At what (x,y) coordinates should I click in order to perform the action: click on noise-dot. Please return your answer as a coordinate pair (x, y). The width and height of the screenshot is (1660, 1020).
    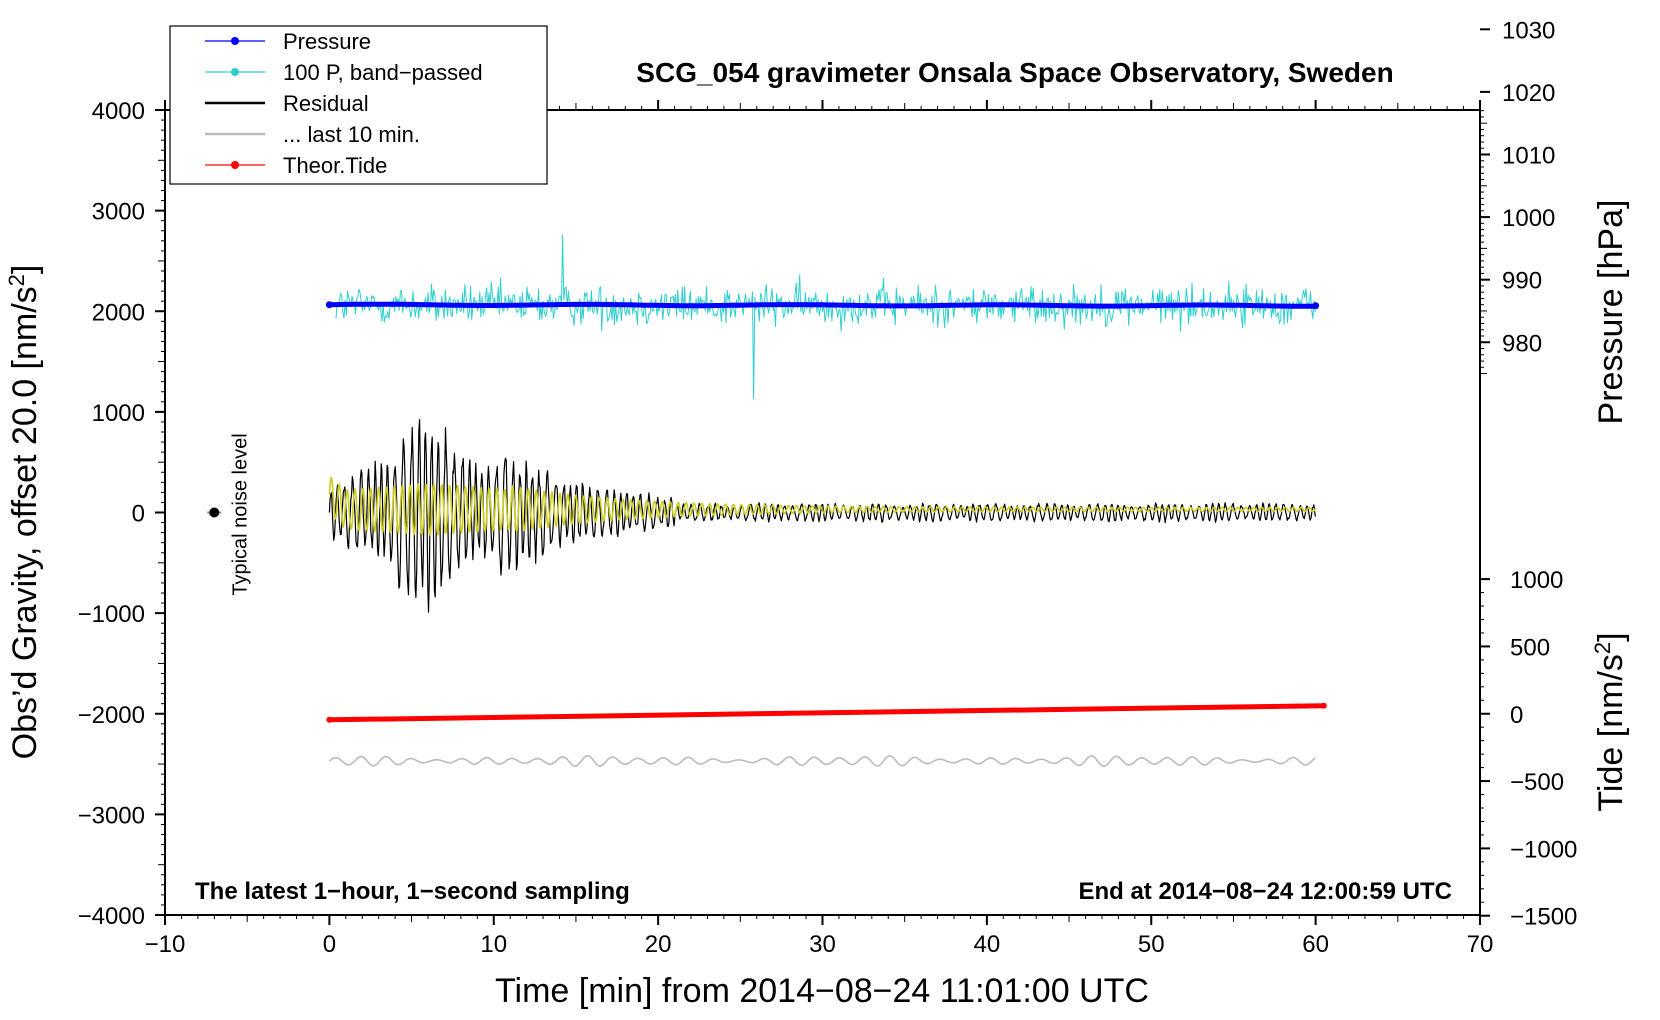
    Looking at the image, I should click on (214, 512).